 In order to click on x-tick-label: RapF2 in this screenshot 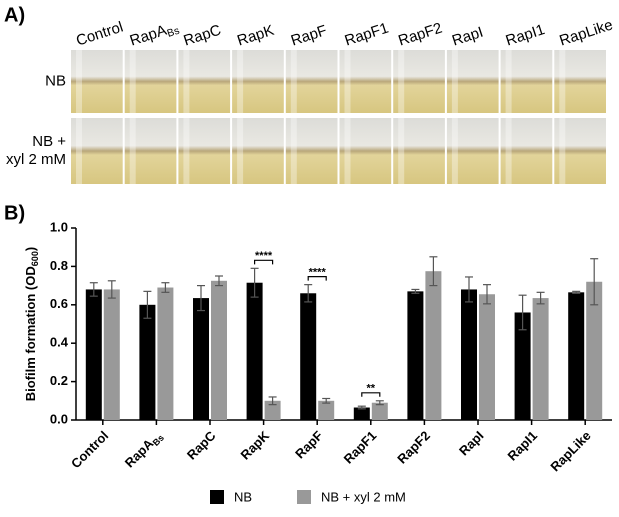, I will do `click(413, 447)`.